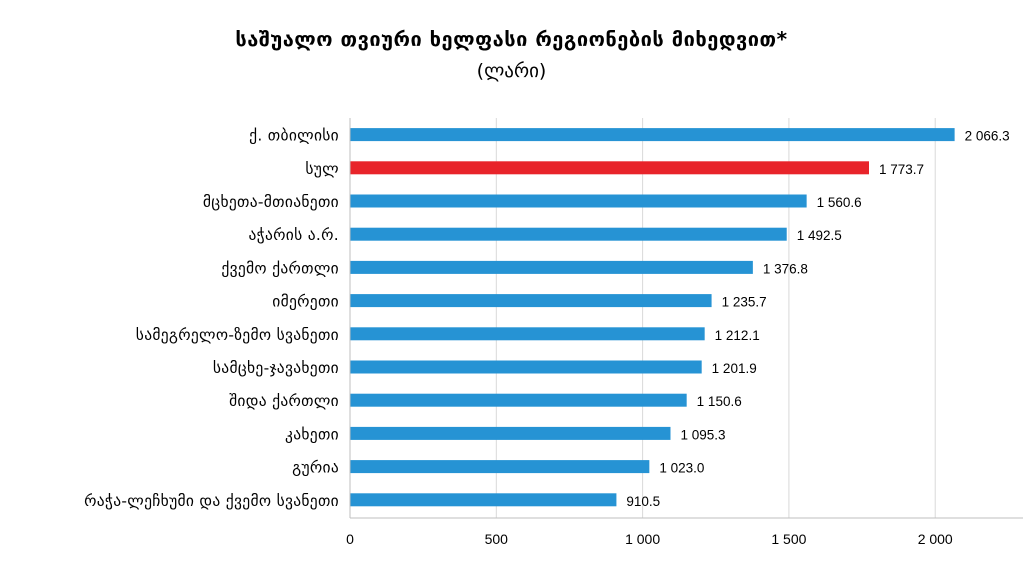 The image size is (1023, 575). I want to click on x-tick-label: 1 500, so click(788, 539).